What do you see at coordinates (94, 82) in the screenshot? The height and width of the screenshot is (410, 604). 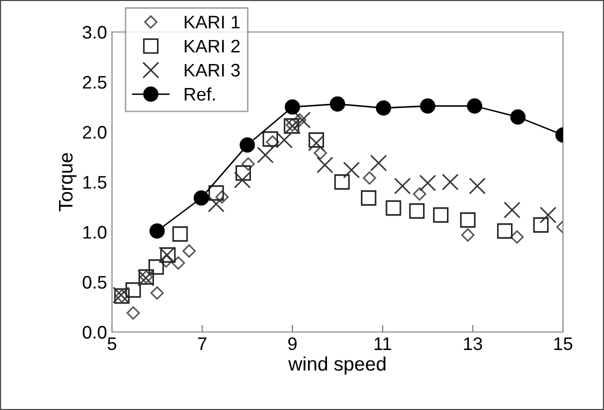 I see `y-tick-label: 2.5` at bounding box center [94, 82].